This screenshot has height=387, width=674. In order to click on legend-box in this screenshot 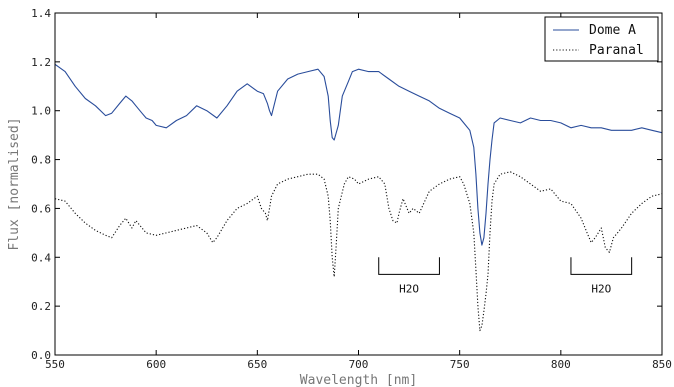, I will do `click(601, 39)`.